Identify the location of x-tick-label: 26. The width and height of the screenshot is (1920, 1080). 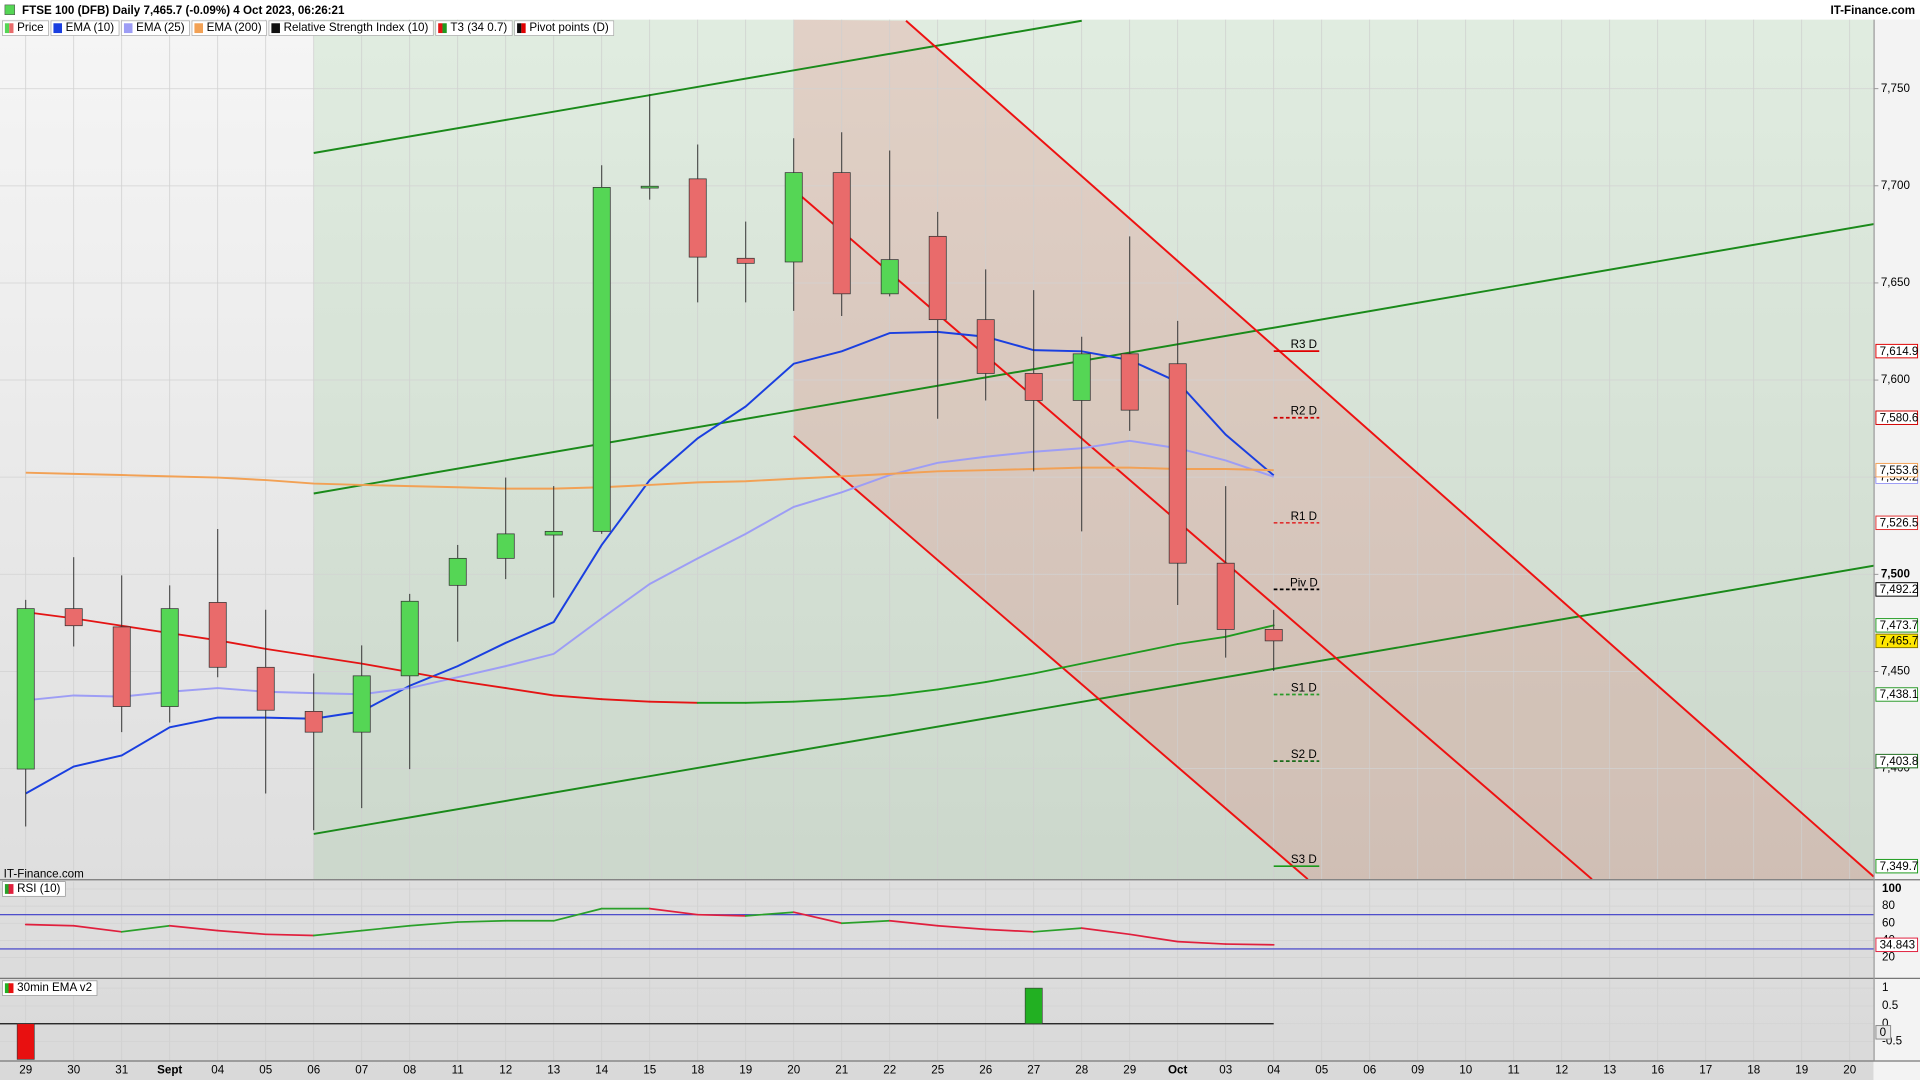
(985, 1069).